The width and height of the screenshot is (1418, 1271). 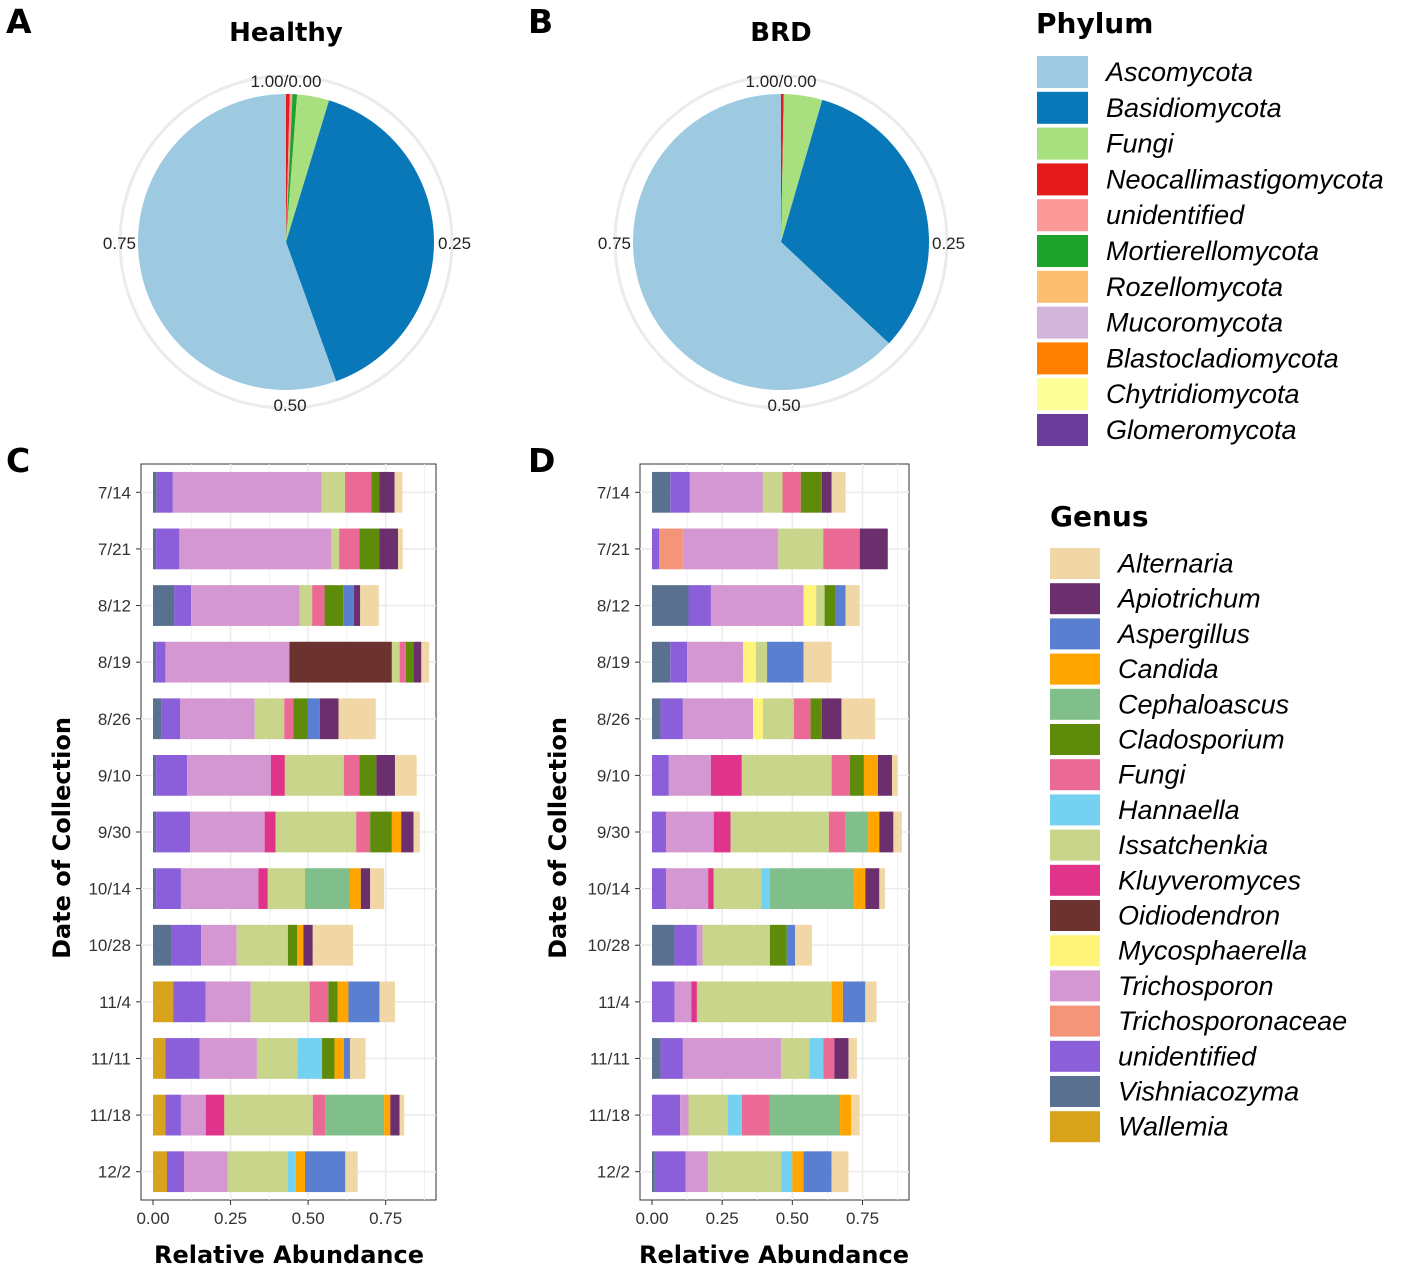 What do you see at coordinates (1222, 358) in the screenshot?
I see `legend-label: Blastocladiomycota` at bounding box center [1222, 358].